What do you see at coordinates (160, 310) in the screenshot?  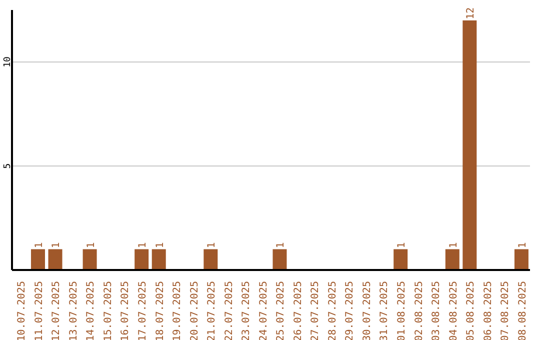 I see `x-tick-label: 18.07.2025` at bounding box center [160, 310].